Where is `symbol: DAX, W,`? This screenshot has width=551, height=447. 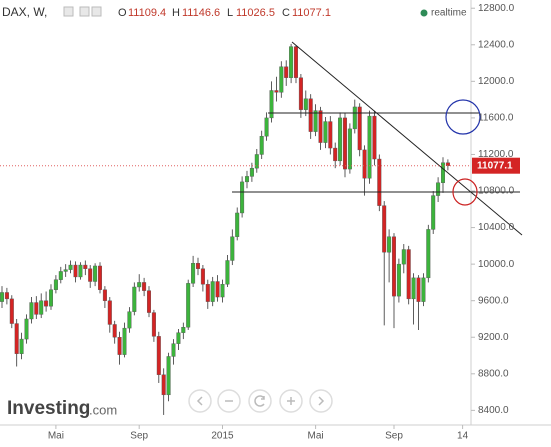 symbol: DAX, W, is located at coordinates (24, 12).